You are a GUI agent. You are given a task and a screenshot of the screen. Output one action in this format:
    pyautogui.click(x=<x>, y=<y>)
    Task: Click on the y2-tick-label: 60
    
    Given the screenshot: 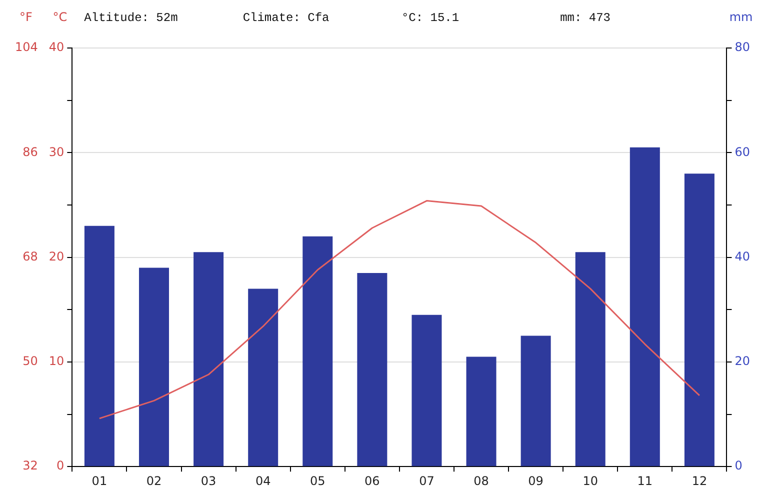 What is the action you would take?
    pyautogui.click(x=742, y=151)
    